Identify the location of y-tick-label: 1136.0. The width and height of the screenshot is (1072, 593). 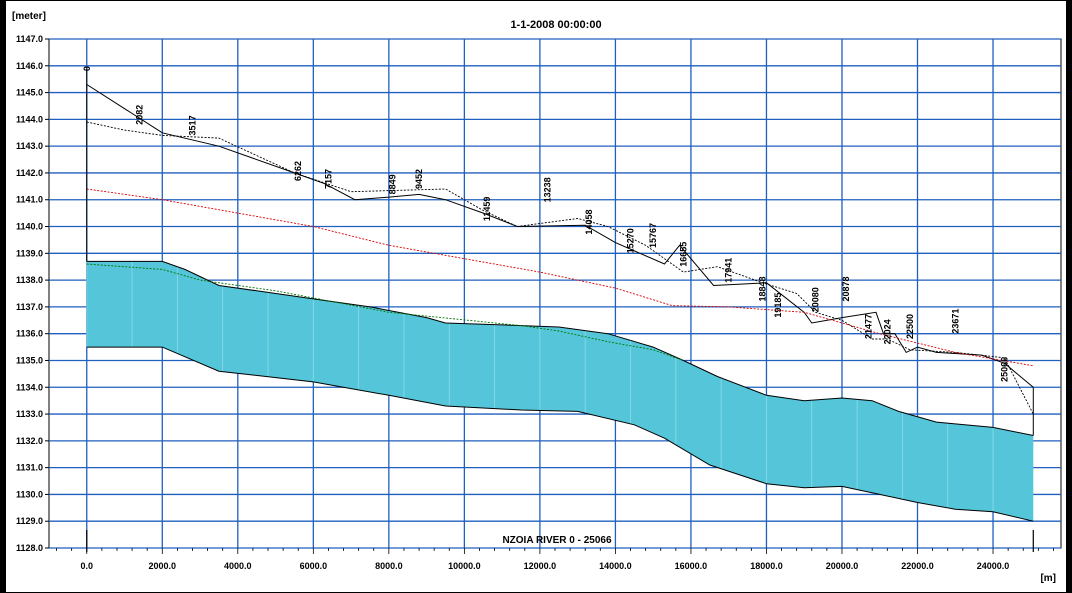
(29, 334).